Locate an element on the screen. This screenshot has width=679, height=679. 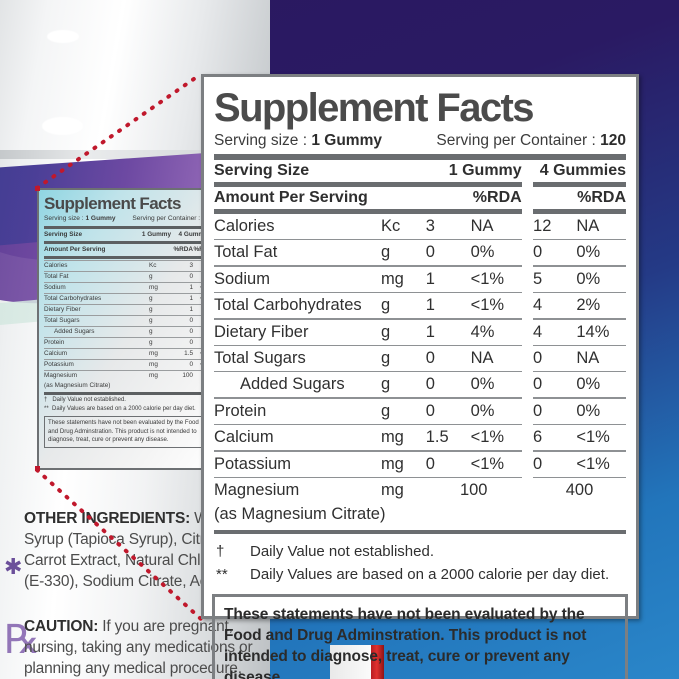
nutrient-value-col2: 12 is located at coordinates (542, 226).